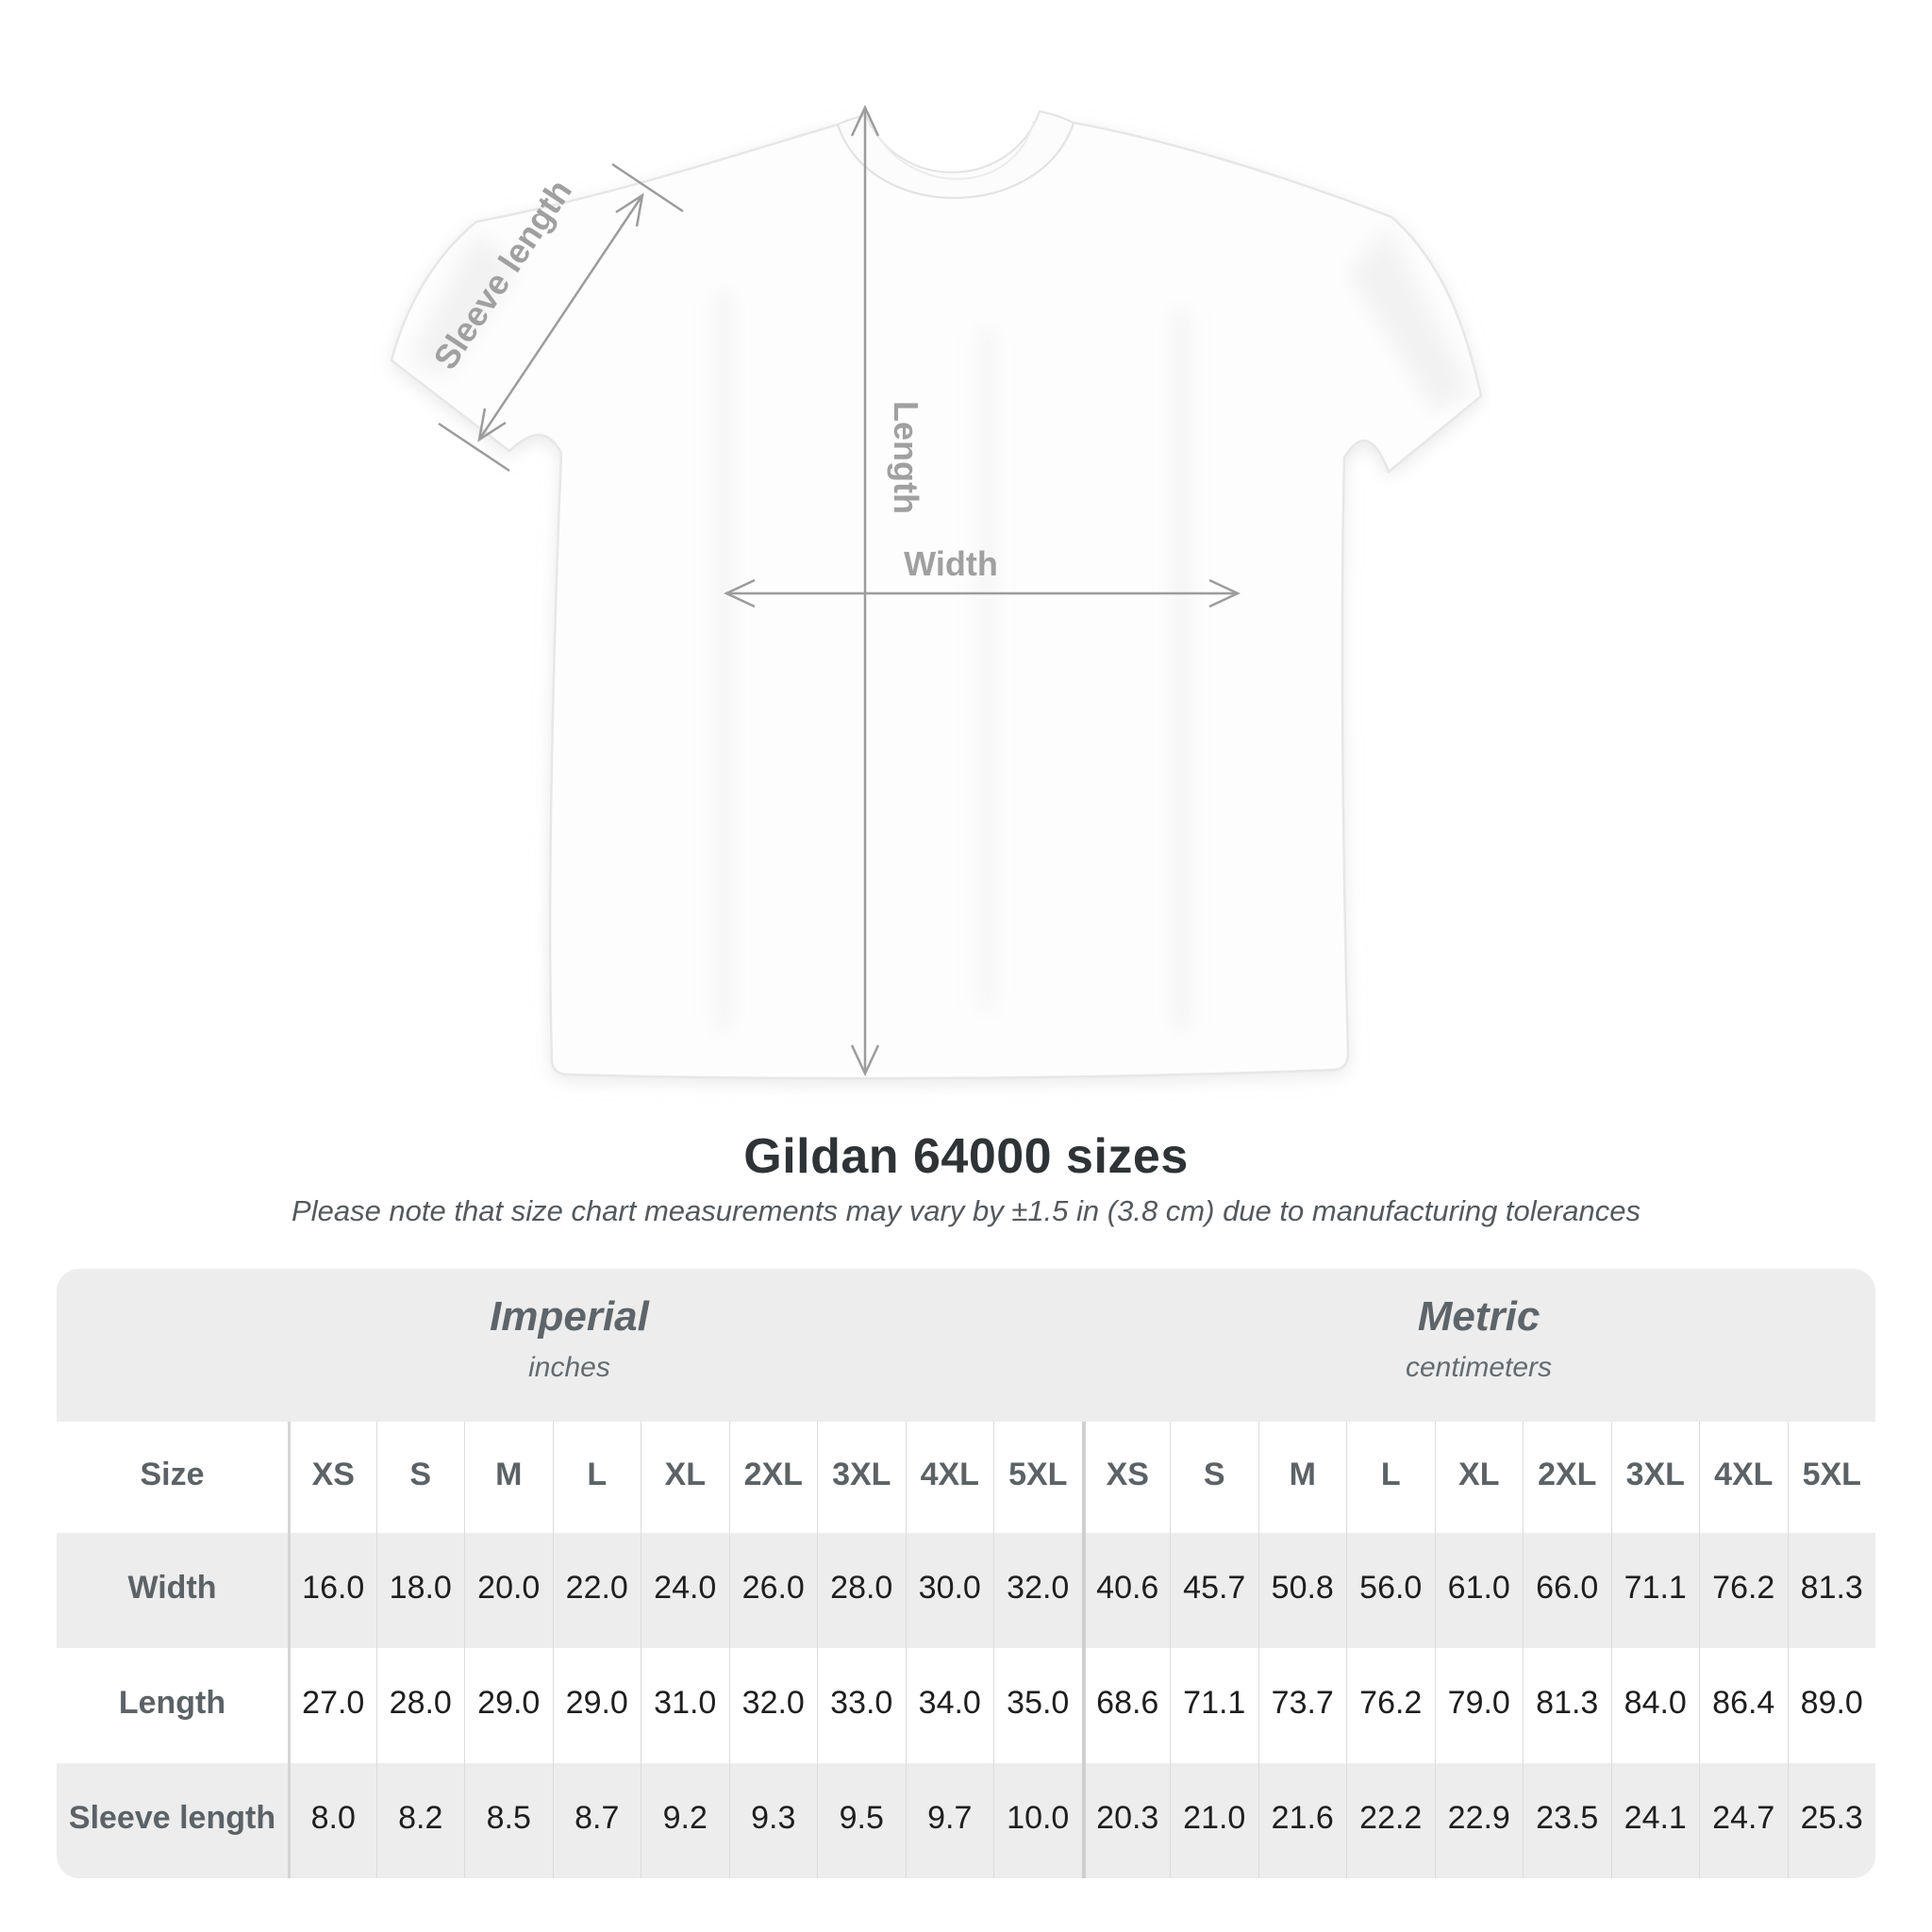 The height and width of the screenshot is (1932, 1932). What do you see at coordinates (1655, 1478) in the screenshot?
I see `size-header-metric-3xl: 3XL` at bounding box center [1655, 1478].